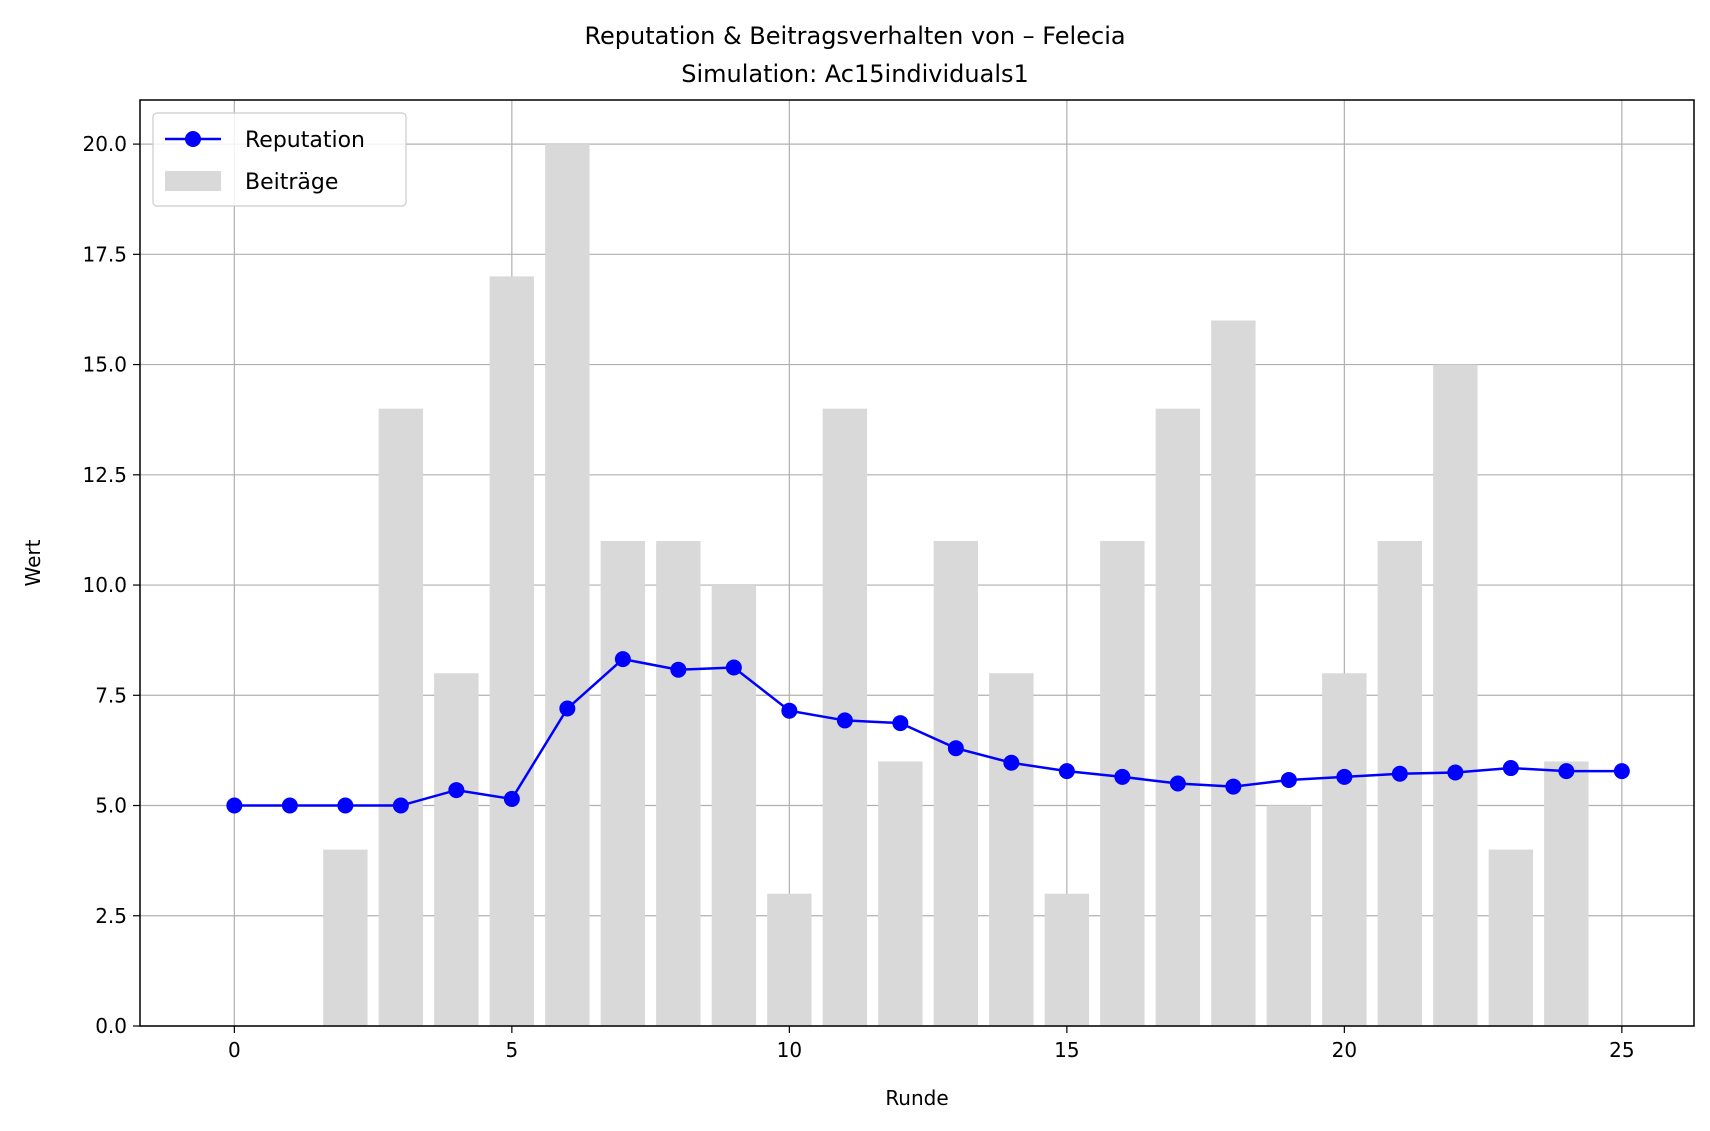 The width and height of the screenshot is (1710, 1131). I want to click on y-tick-label: 12.5, so click(104, 475).